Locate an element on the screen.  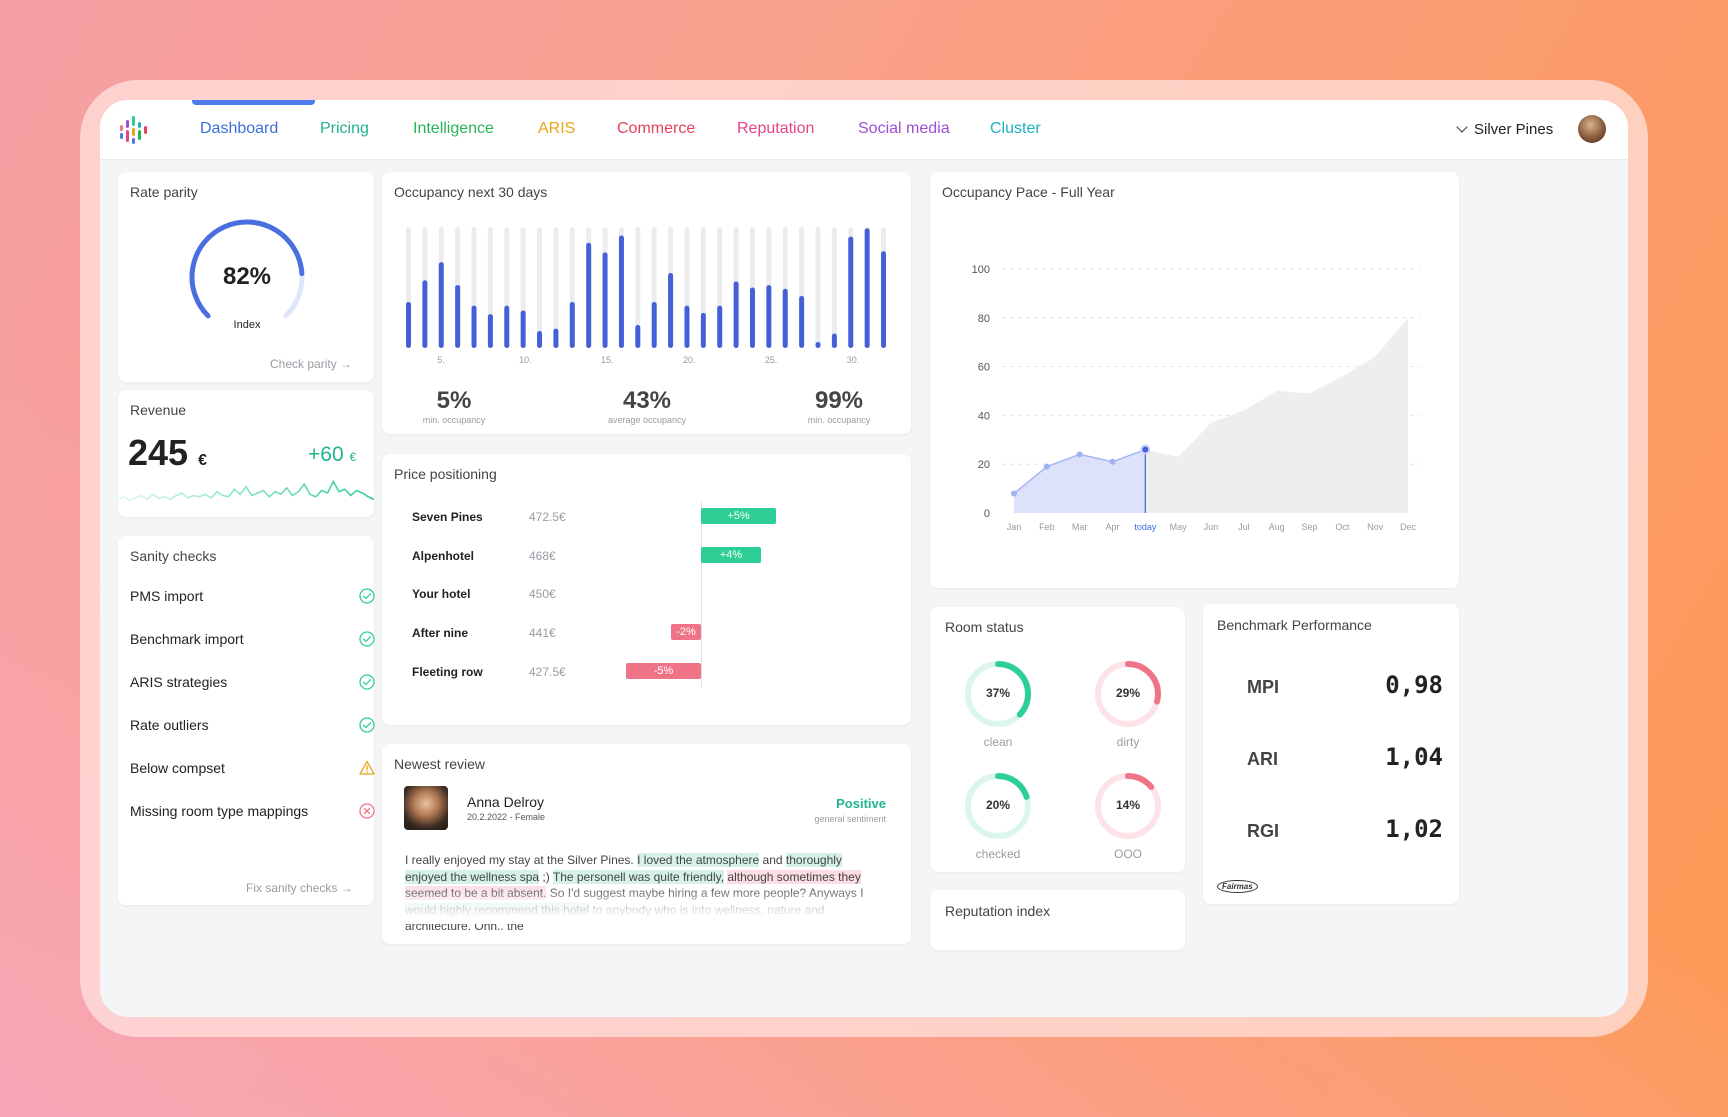
occupancy-stat-value: 43% is located at coordinates (647, 400).